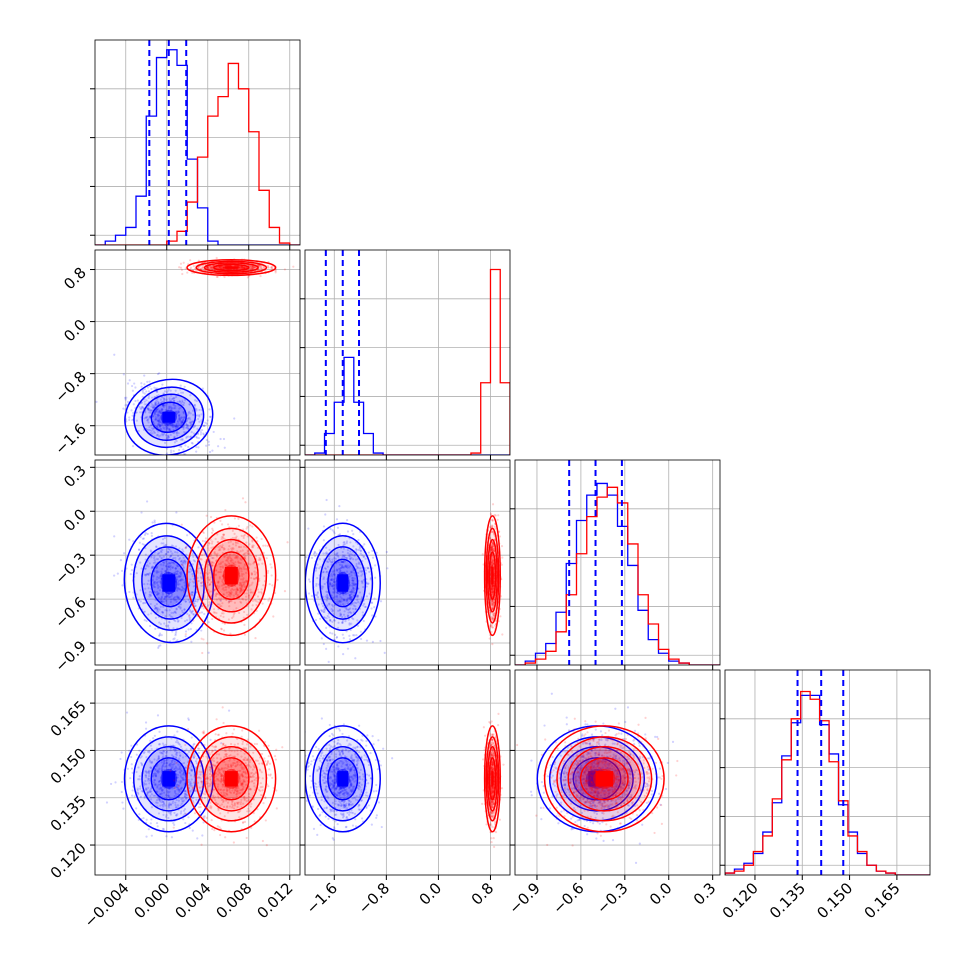  What do you see at coordinates (231, 576) in the screenshot?
I see `contour-red` at bounding box center [231, 576].